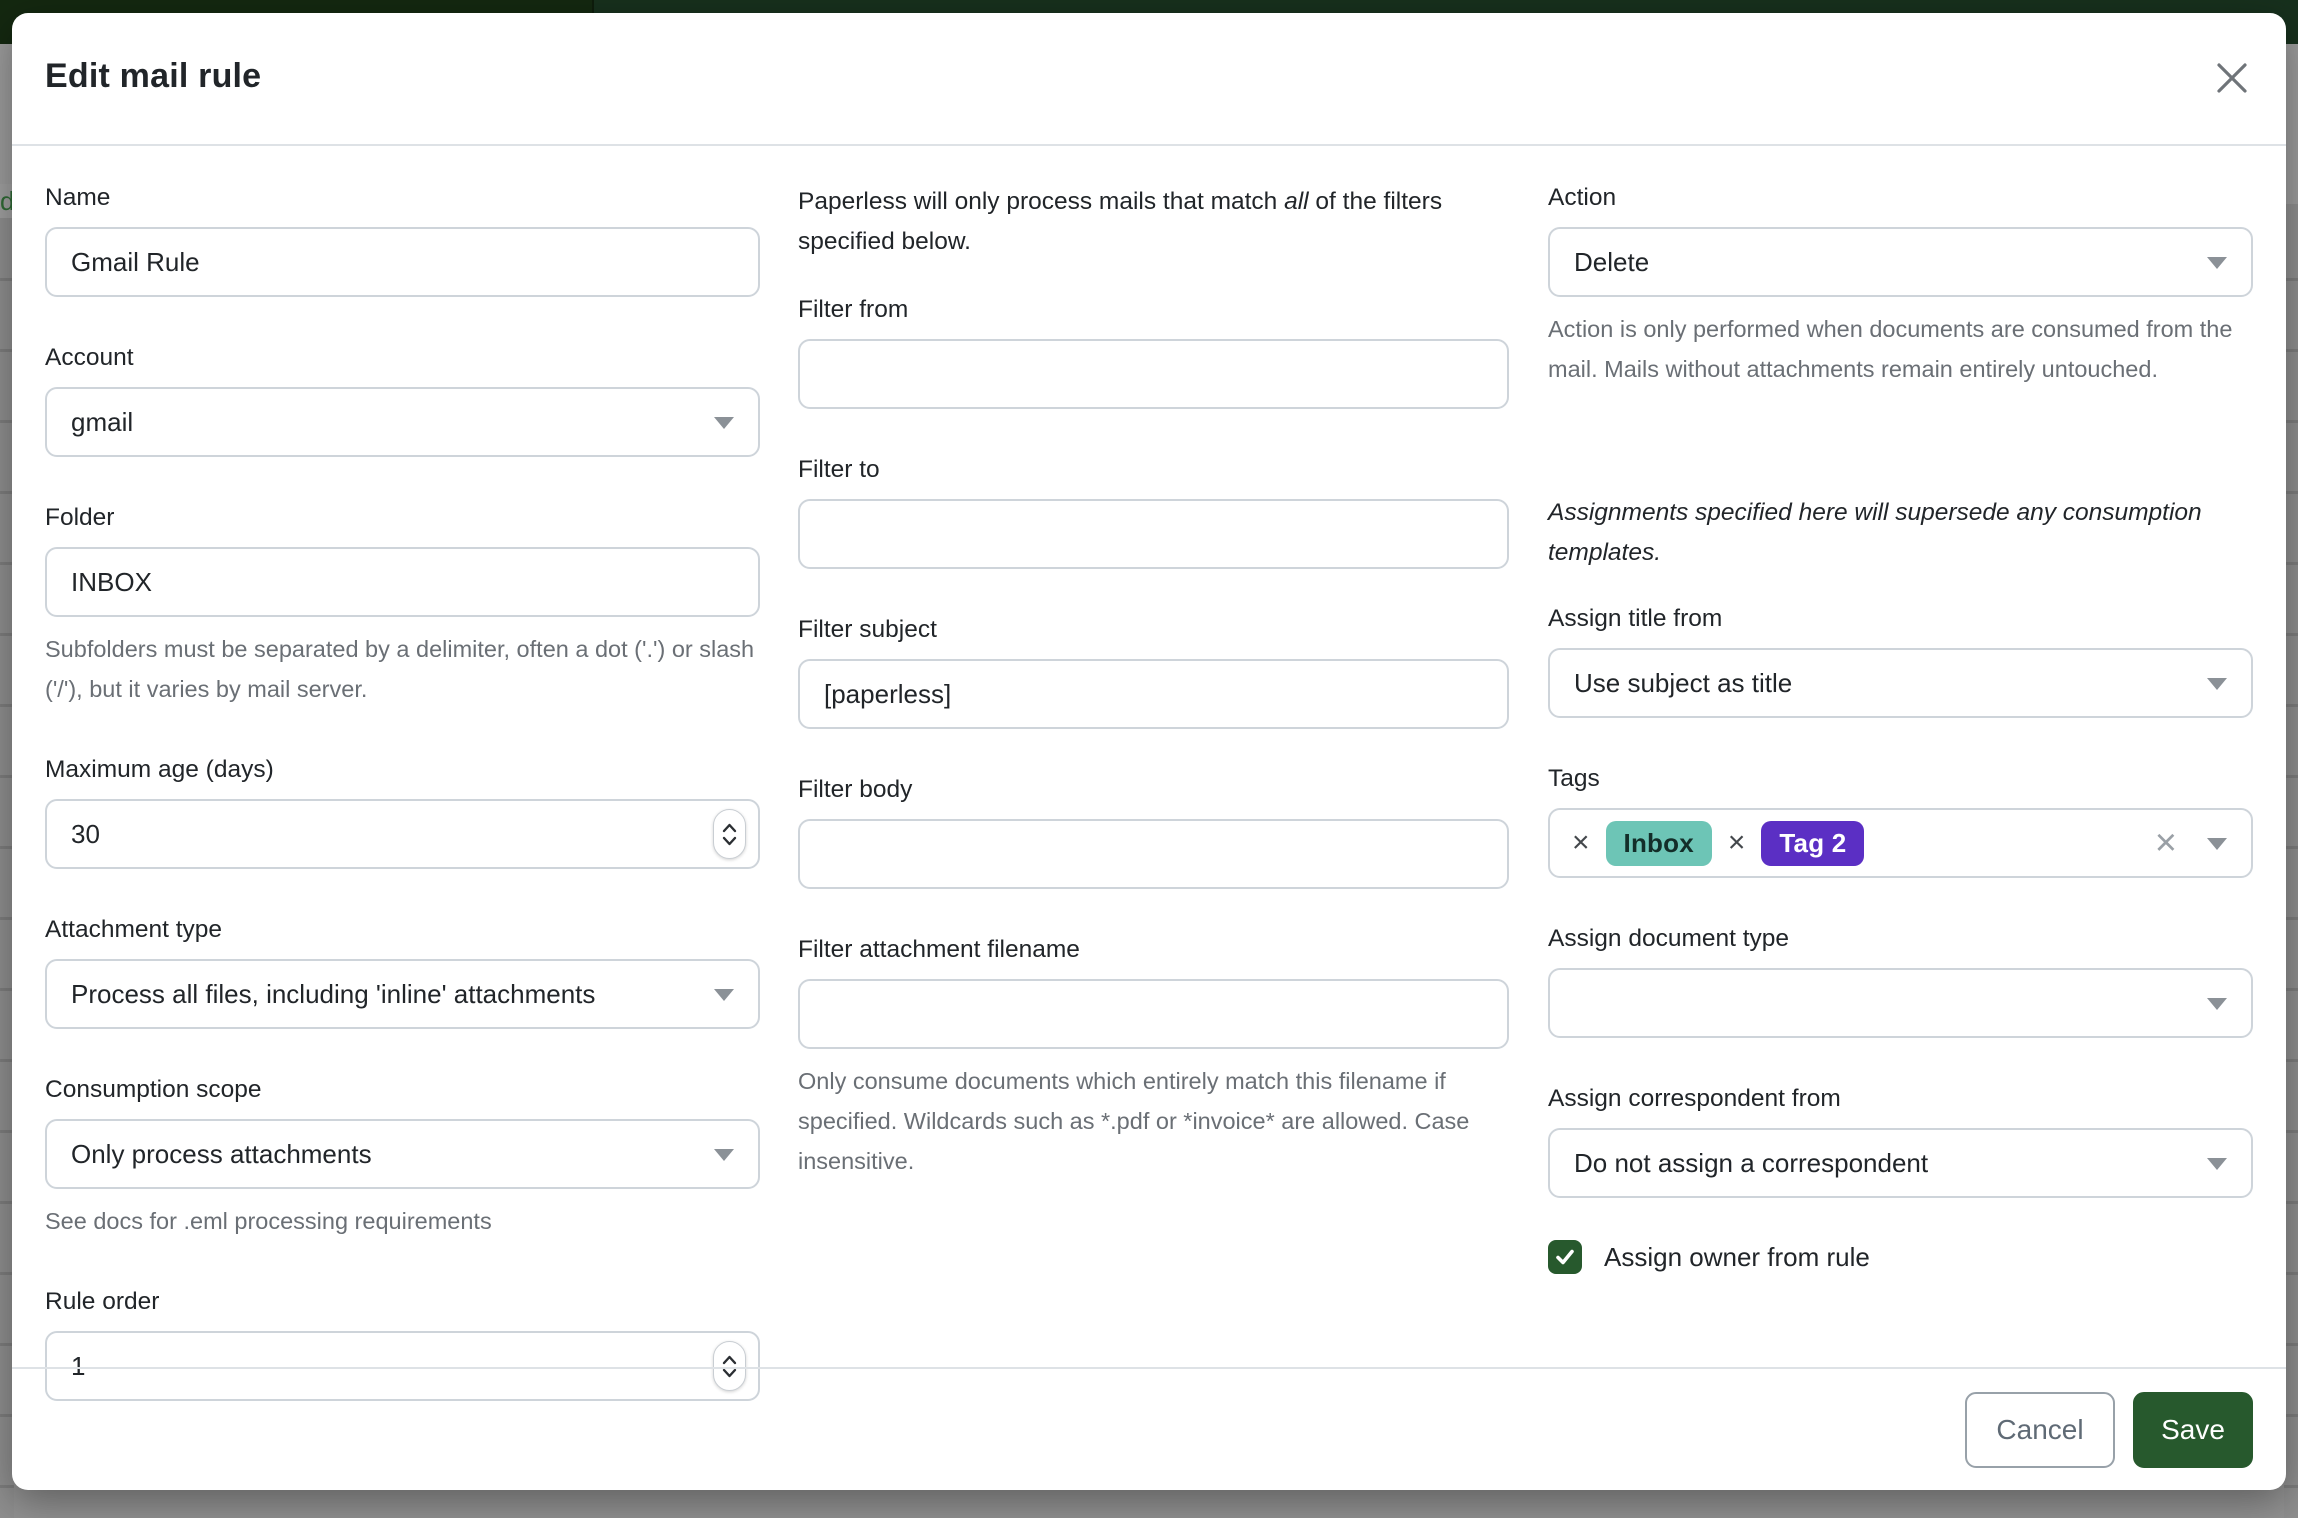 The height and width of the screenshot is (1518, 2298). Describe the element at coordinates (2291, 781) in the screenshot. I see `background-page-right-edge` at that location.